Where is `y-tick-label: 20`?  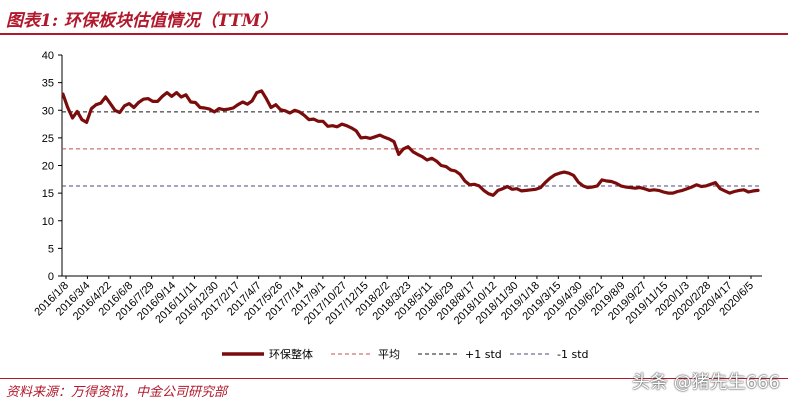 y-tick-label: 20 is located at coordinates (48, 167).